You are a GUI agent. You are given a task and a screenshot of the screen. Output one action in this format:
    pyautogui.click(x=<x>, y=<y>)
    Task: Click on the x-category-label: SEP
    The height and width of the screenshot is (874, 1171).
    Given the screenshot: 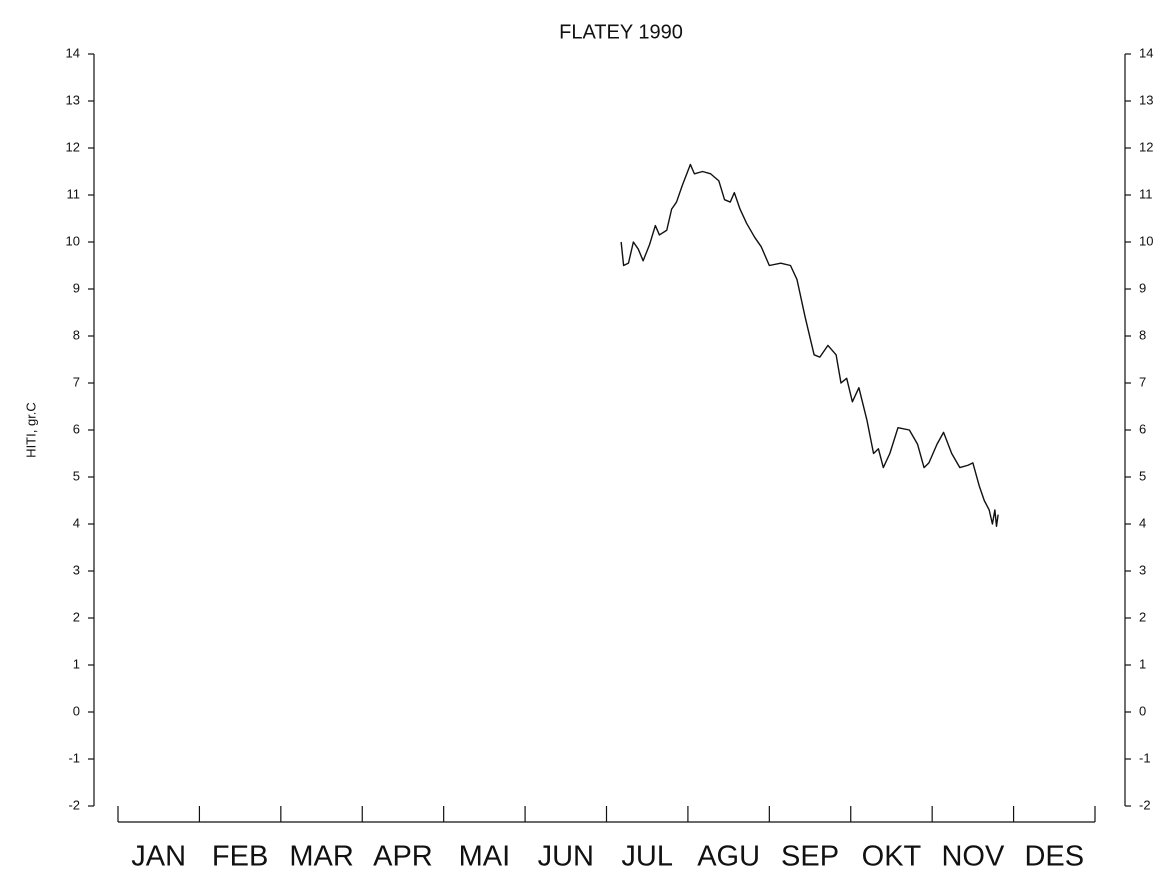 What is the action you would take?
    pyautogui.click(x=810, y=857)
    